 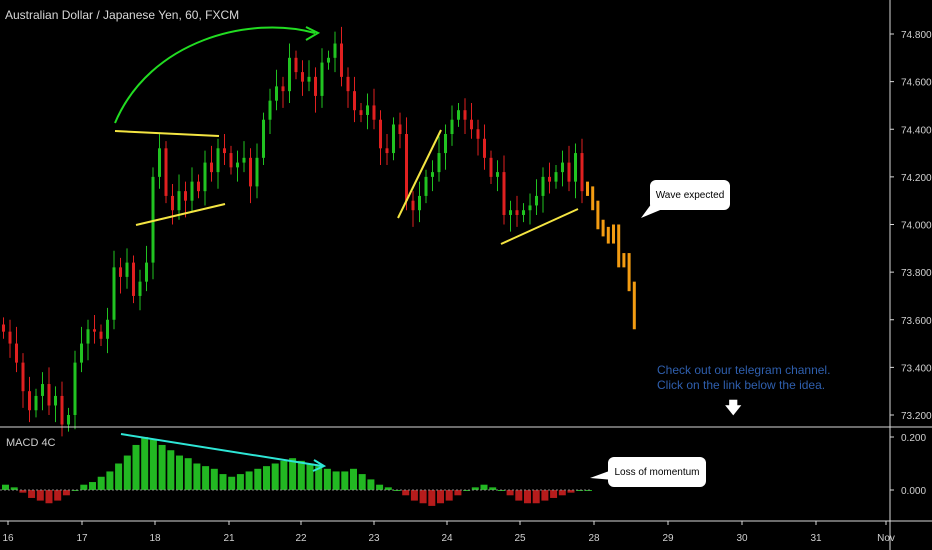 I want to click on time-tick-label: Nov, so click(x=886, y=538).